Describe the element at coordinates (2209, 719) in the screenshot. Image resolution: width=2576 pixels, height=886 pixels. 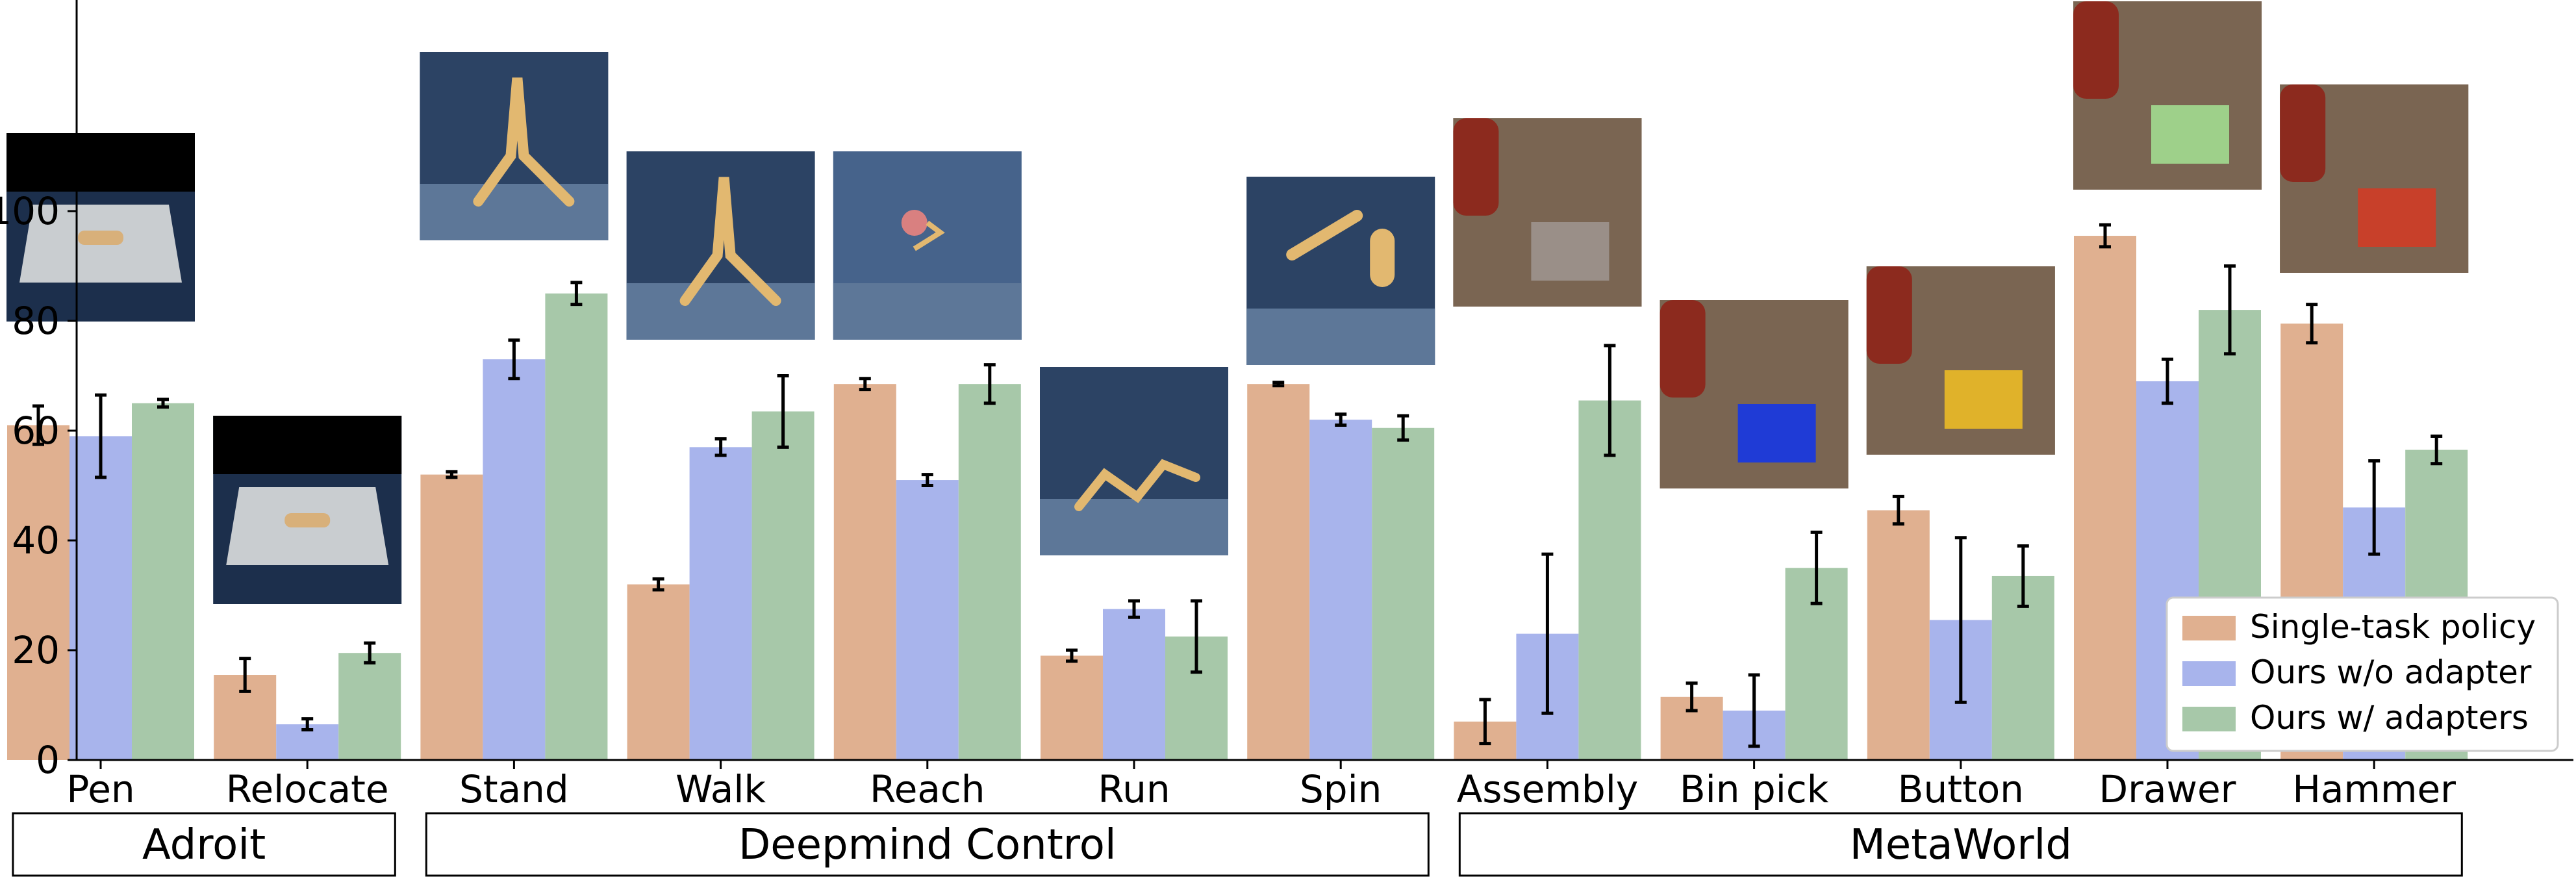
I see `legend-swatch` at that location.